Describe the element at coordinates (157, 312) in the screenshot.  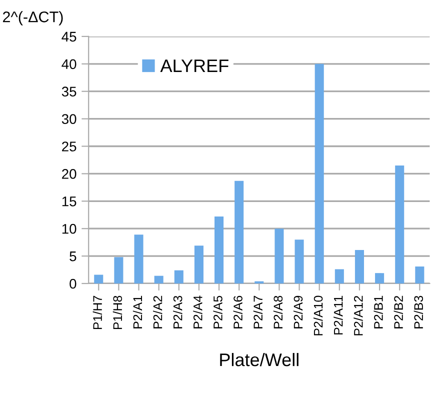
I see `x-tick-label: P2/A2` at that location.